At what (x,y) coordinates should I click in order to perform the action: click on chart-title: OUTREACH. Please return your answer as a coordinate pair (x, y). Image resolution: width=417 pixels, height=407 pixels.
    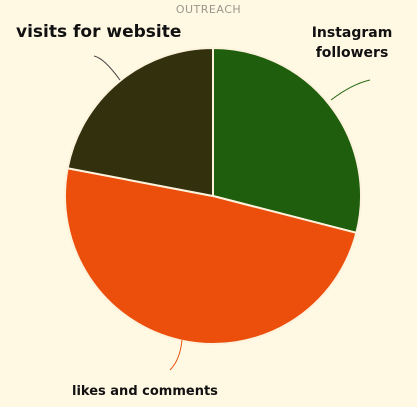
    Looking at the image, I should click on (208, 9).